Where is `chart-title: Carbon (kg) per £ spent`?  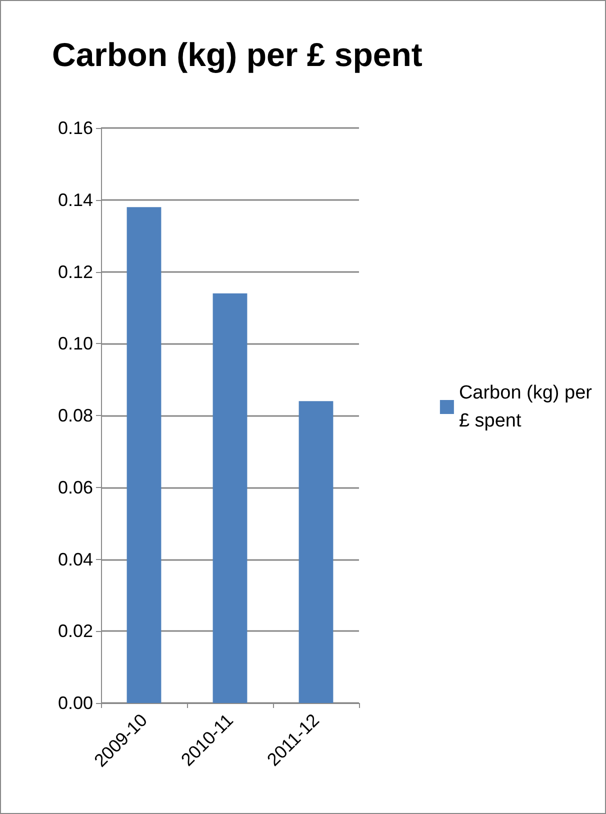
chart-title: Carbon (kg) per £ spent is located at coordinates (237, 54).